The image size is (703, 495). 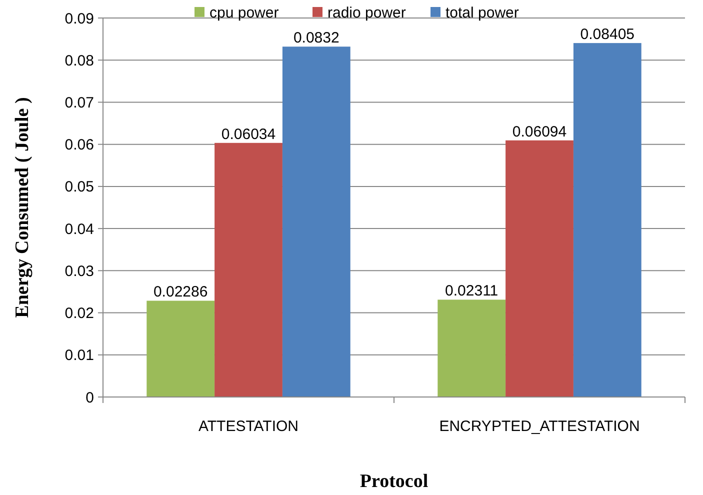 I want to click on y-tick-label: 0.07, so click(x=79, y=103).